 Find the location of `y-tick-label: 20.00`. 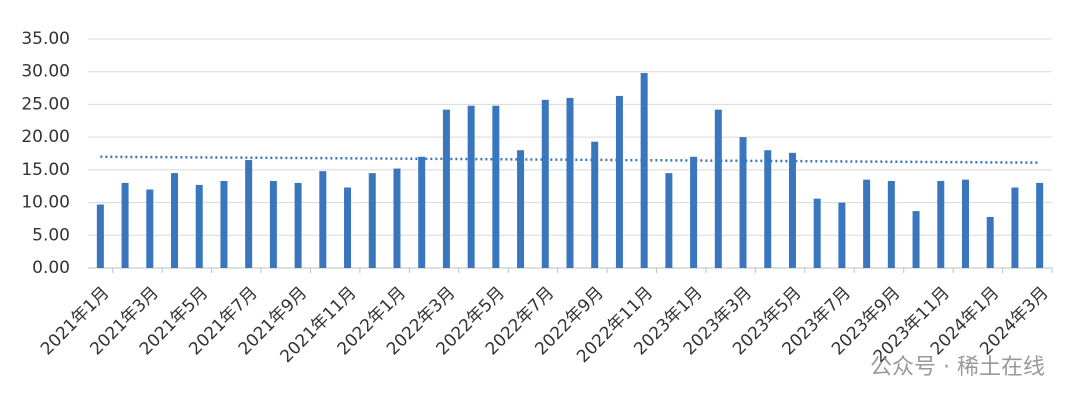

y-tick-label: 20.00 is located at coordinates (45, 137).